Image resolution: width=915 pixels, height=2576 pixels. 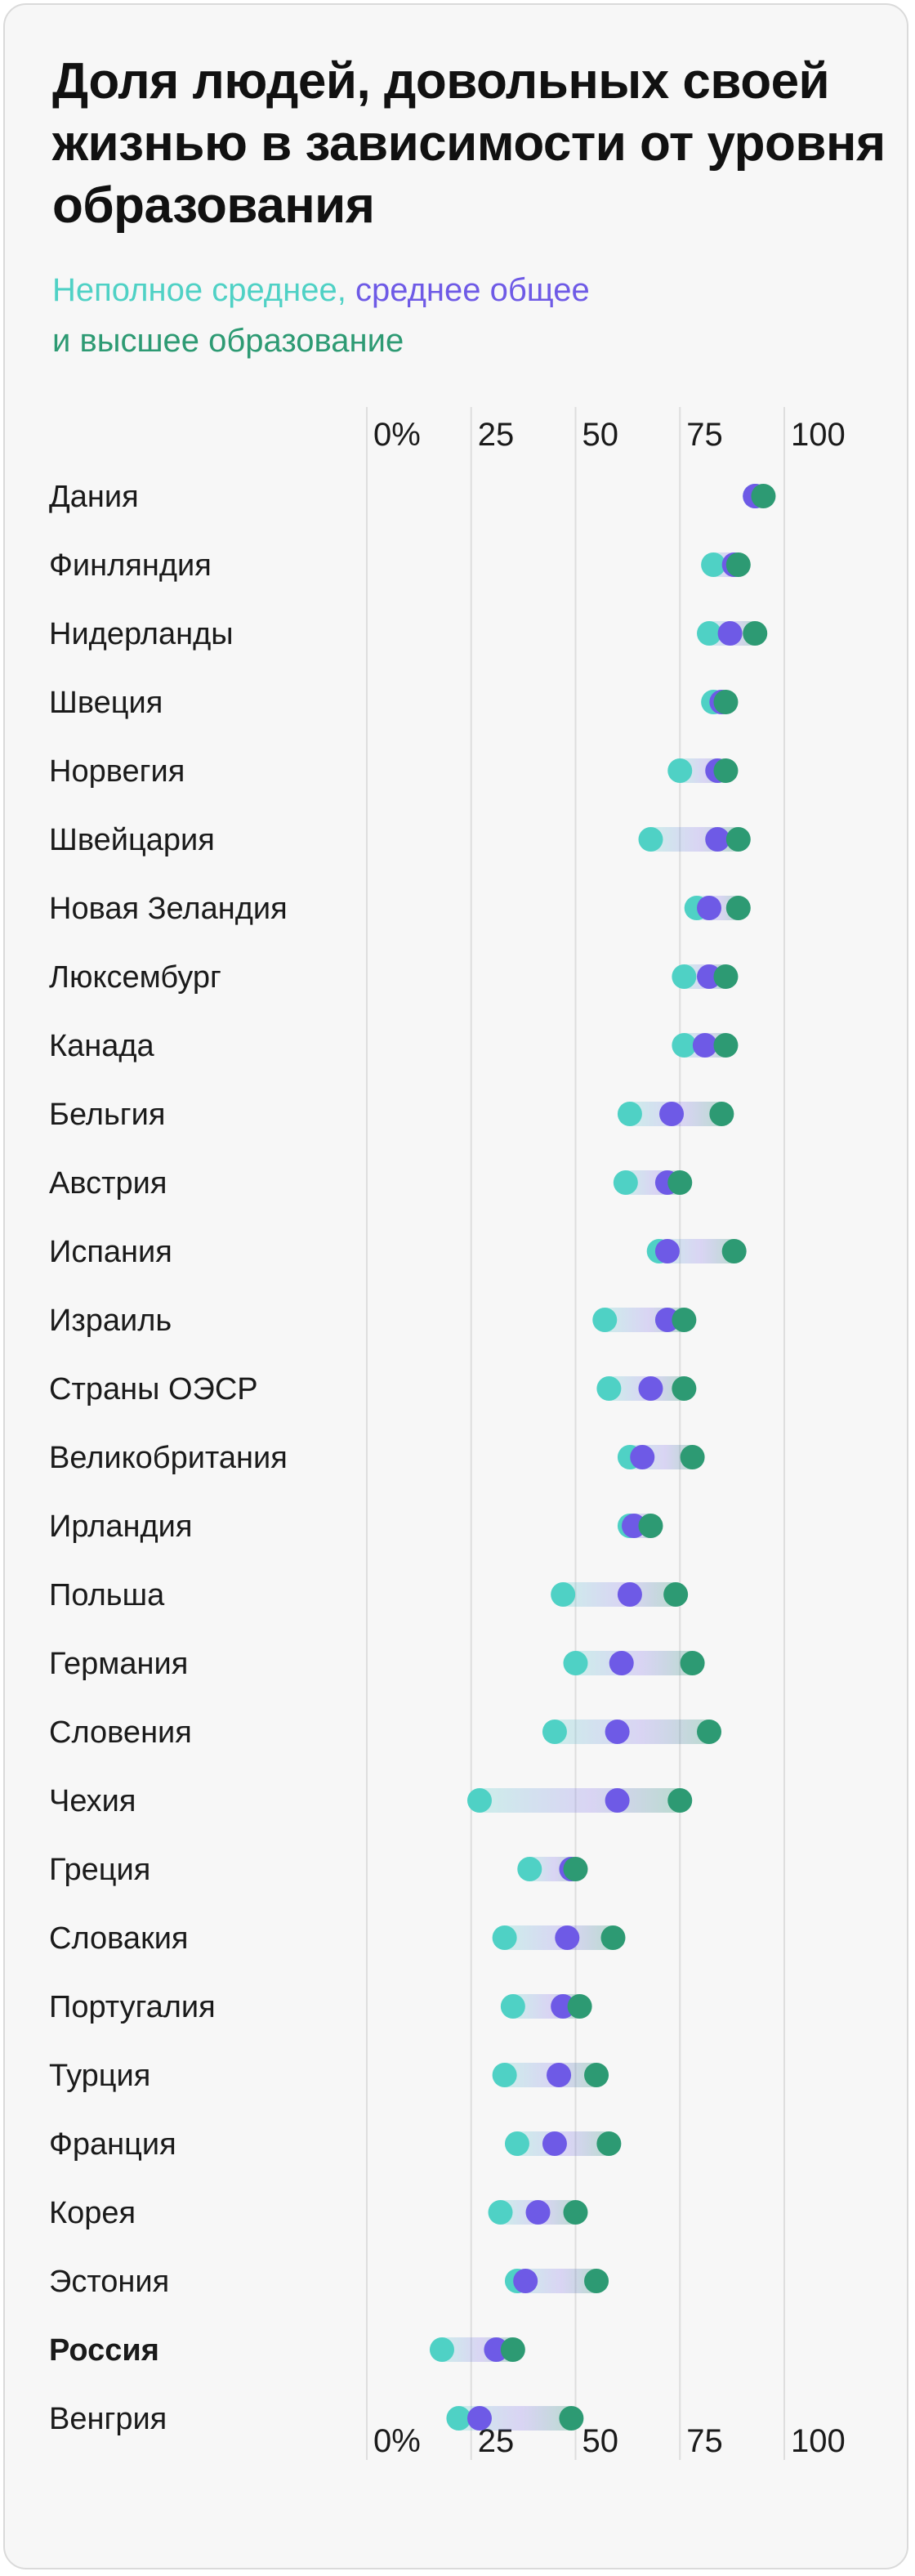 I want to click on legend-item-mid: среднее общее, so click(x=473, y=290).